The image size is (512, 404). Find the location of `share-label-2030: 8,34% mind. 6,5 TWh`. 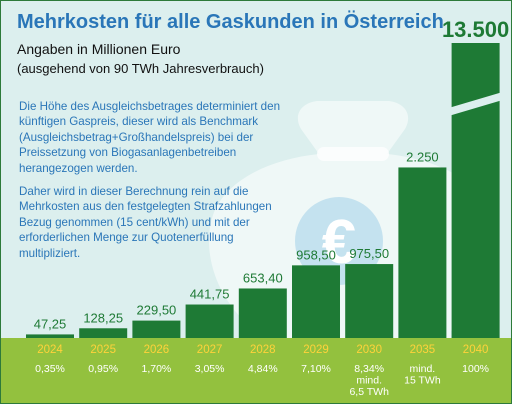

share-label-2030: 8,34% mind. 6,5 TWh is located at coordinates (369, 380).